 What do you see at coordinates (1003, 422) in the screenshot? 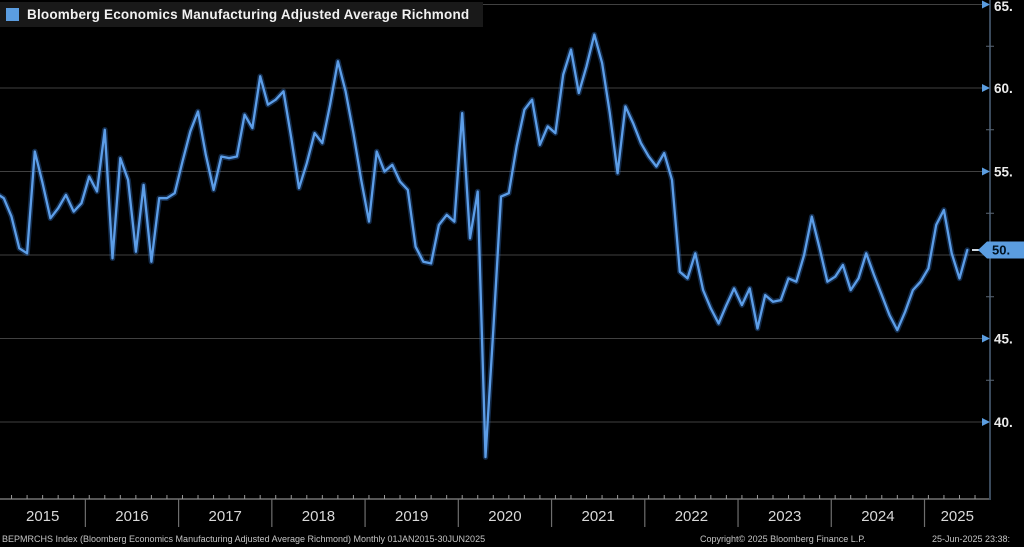
I see `y-axis-label: 40.` at bounding box center [1003, 422].